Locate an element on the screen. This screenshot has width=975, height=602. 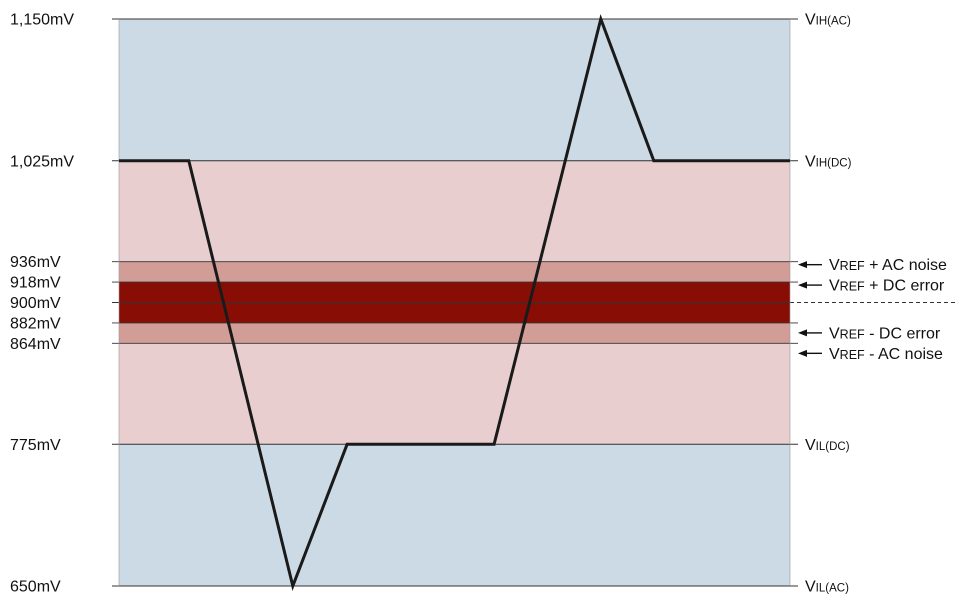
y-tick-label: 1,150mV is located at coordinates (42, 20).